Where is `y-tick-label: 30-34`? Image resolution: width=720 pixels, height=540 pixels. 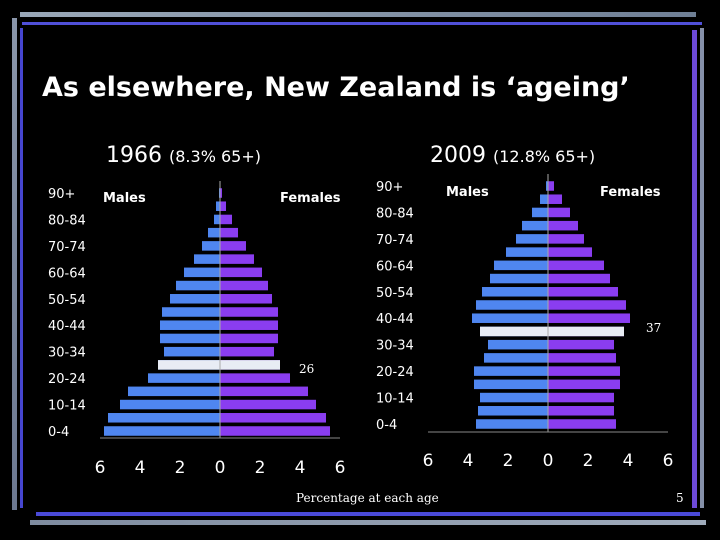
y-tick-label: 30-34 is located at coordinates (395, 346).